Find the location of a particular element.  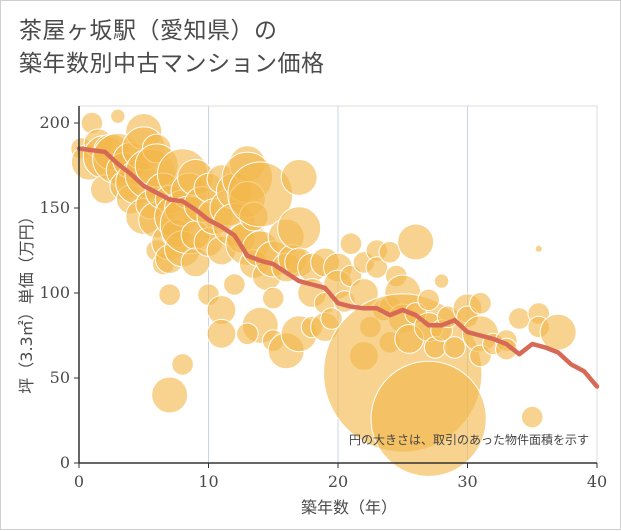

x-tick-label: 20 is located at coordinates (338, 481).